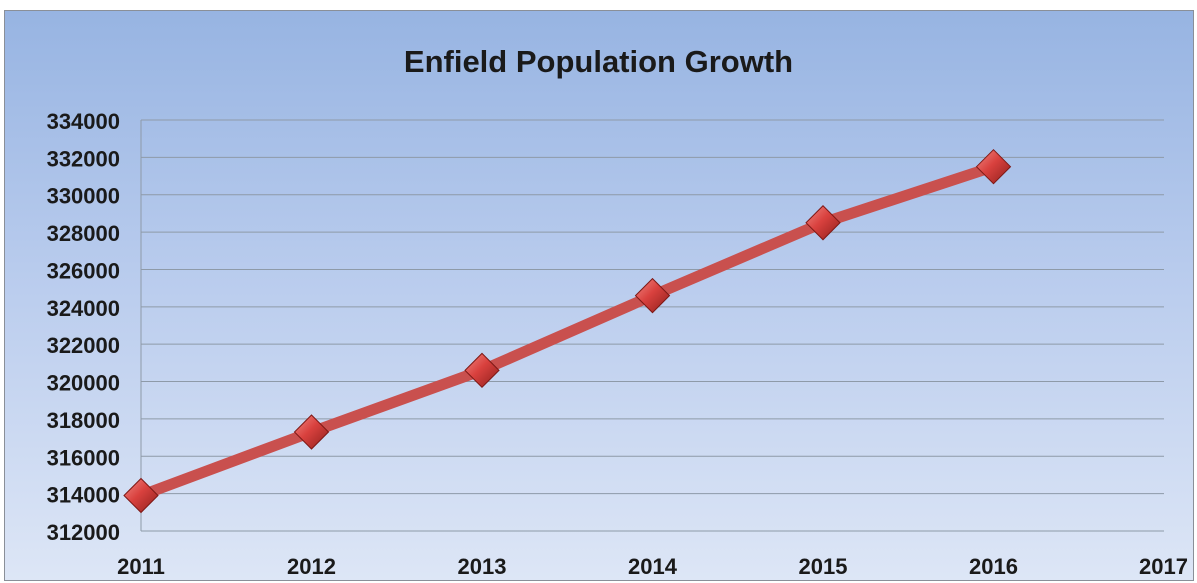  I want to click on x-tick-label: 2017, so click(1163, 566).